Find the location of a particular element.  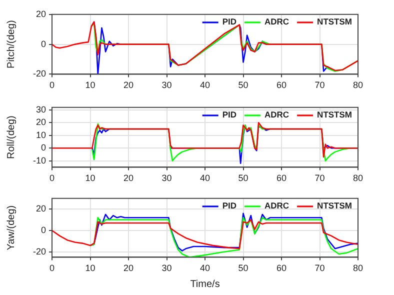

y-axis-title: Yaw/(deg) is located at coordinates (11, 227).